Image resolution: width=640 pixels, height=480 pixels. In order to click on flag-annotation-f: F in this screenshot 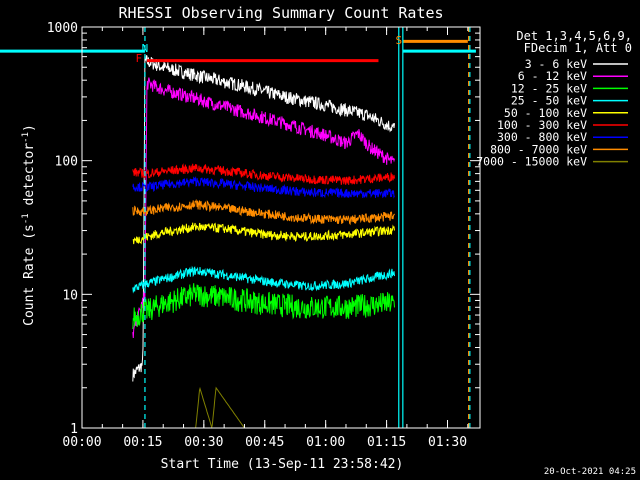, I will do `click(139, 58)`.